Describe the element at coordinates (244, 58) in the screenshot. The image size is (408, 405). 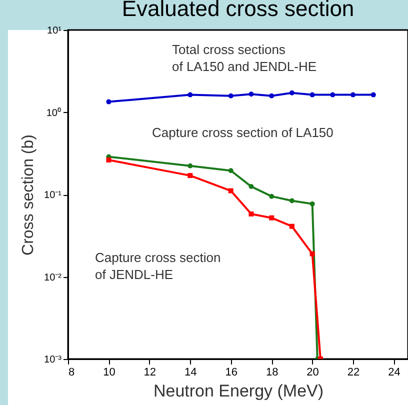
I see `annotation: Total cross sections of LA150 and JENDL-HE` at that location.